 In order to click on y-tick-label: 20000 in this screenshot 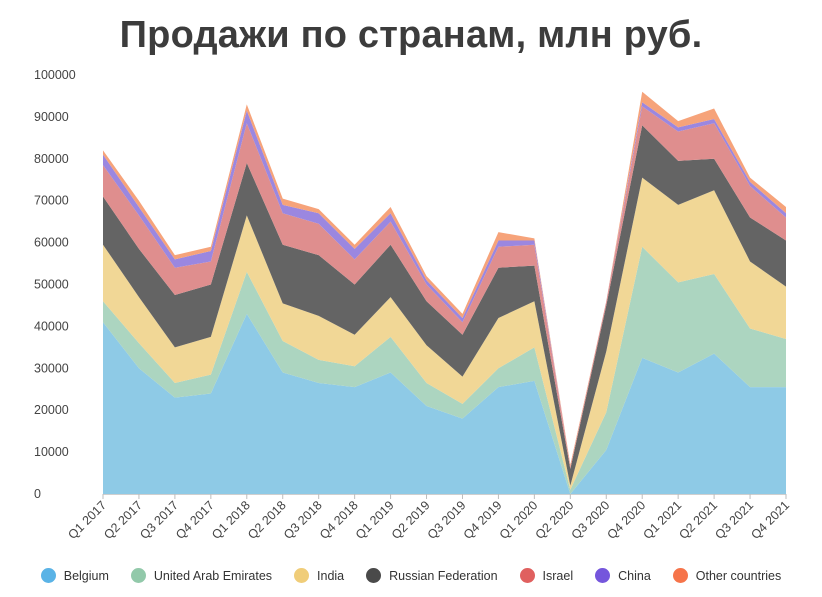, I will do `click(51, 410)`.